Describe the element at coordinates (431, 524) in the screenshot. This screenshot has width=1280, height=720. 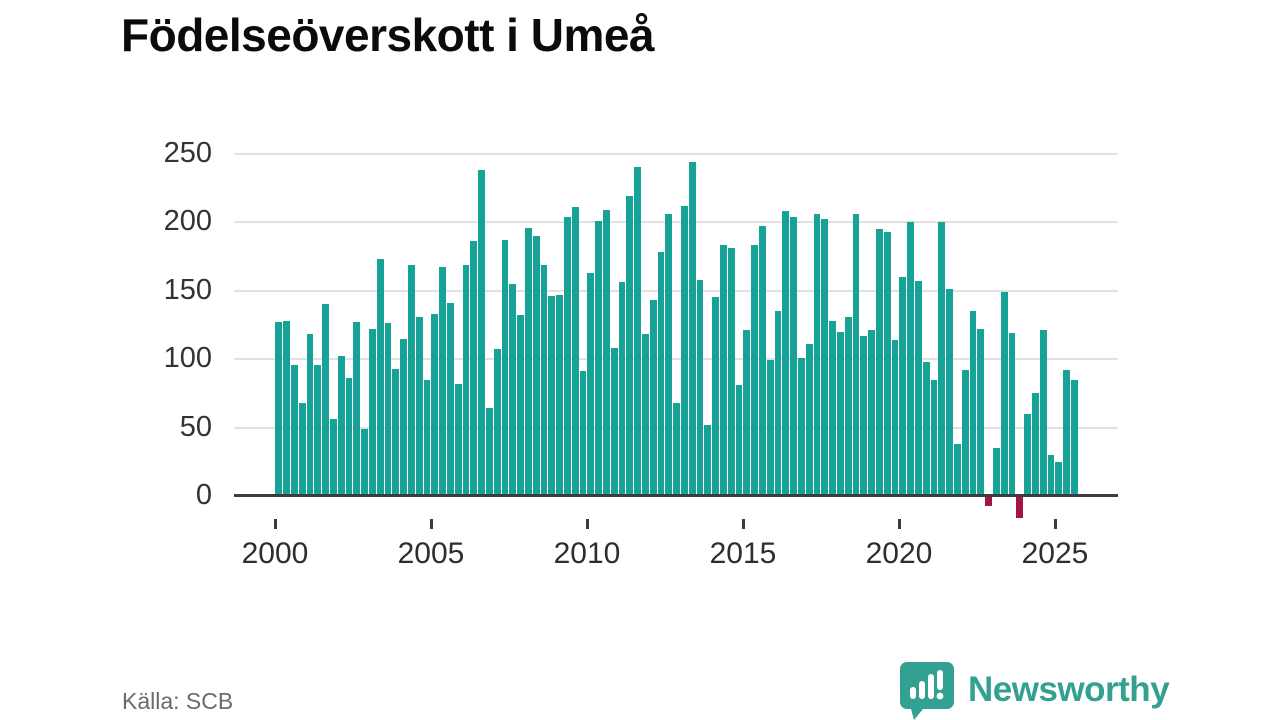
I see `x-tick-2005` at that location.